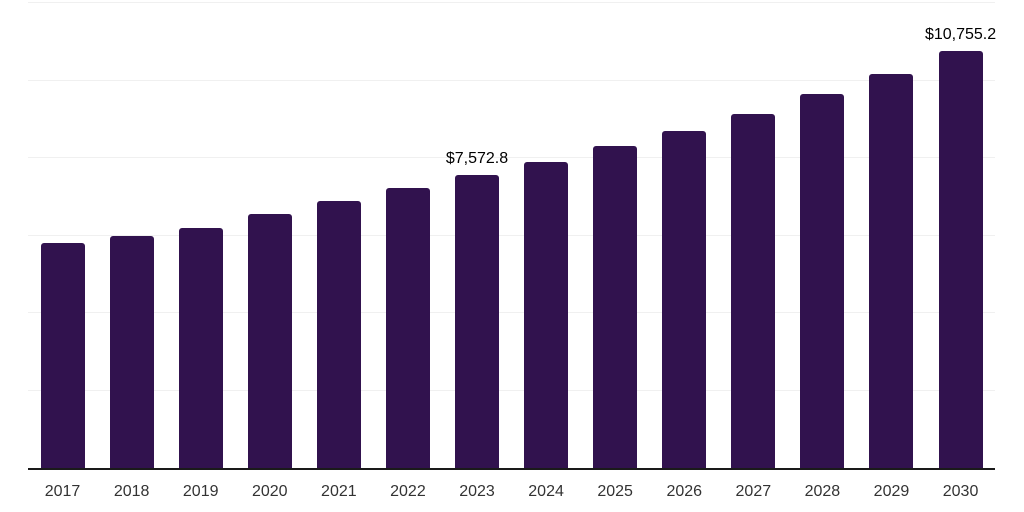 The height and width of the screenshot is (512, 1024). I want to click on x-tick-label-2024: 2024, so click(546, 491).